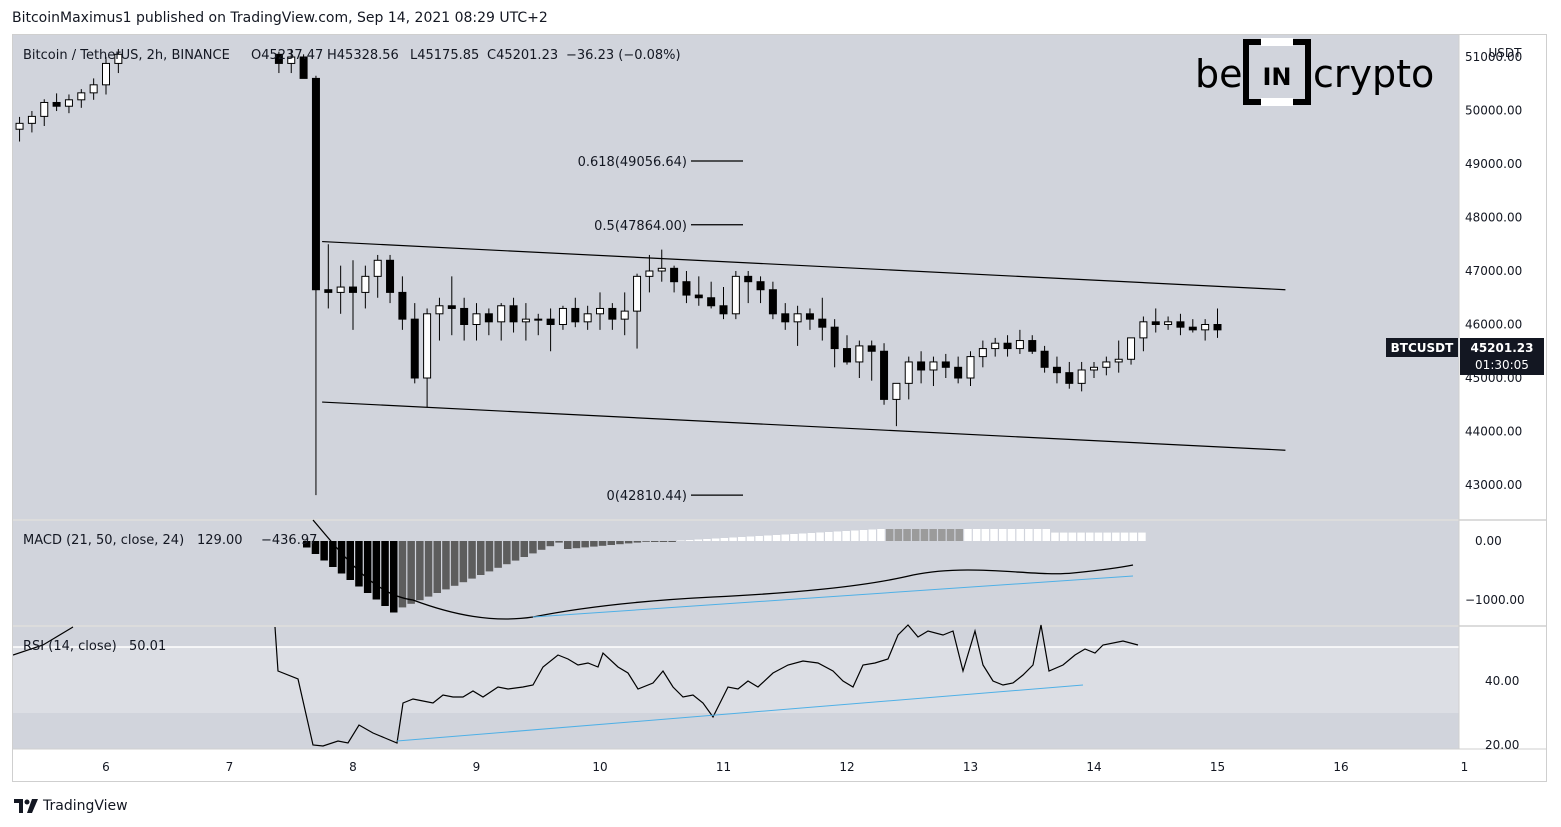  Describe the element at coordinates (287, 55) in the screenshot. I see `legend-open: O45237.47` at that location.